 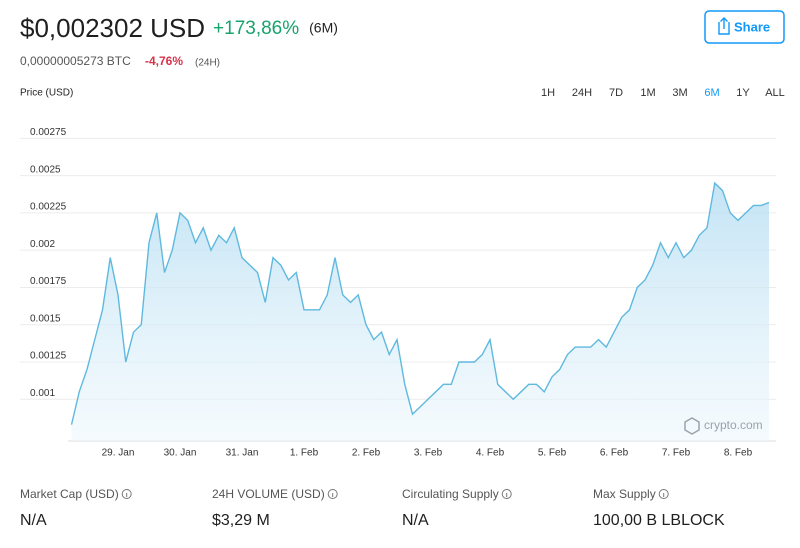 I want to click on btc-change: -4,76%, so click(x=164, y=61).